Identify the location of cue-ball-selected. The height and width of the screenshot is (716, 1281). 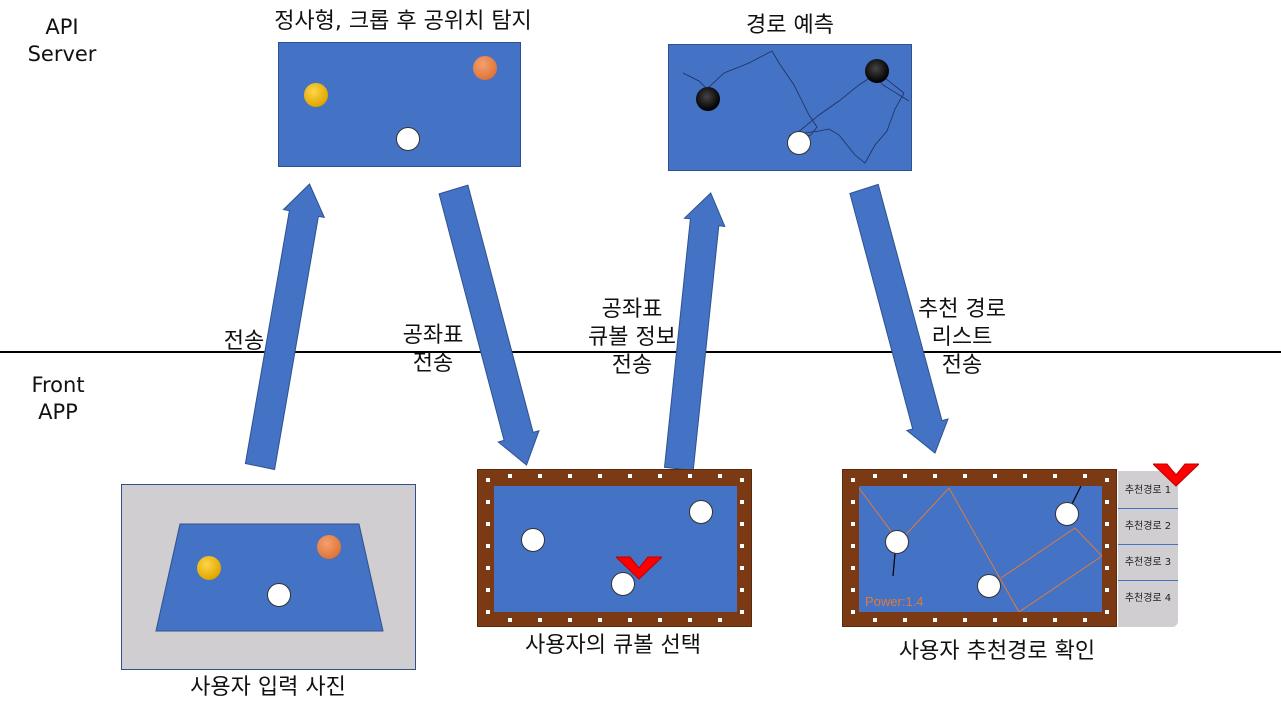
(623, 584).